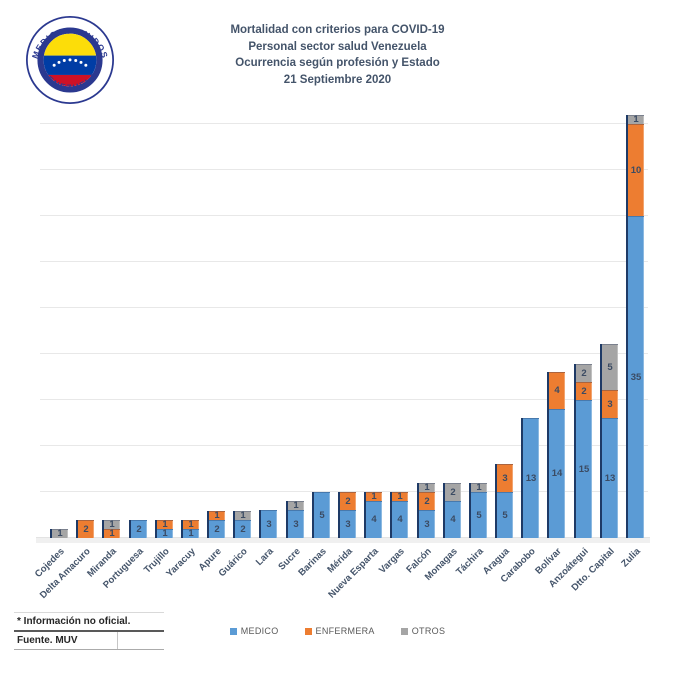 The image size is (675, 675). What do you see at coordinates (557, 473) in the screenshot?
I see `segment-medico: 14` at bounding box center [557, 473].